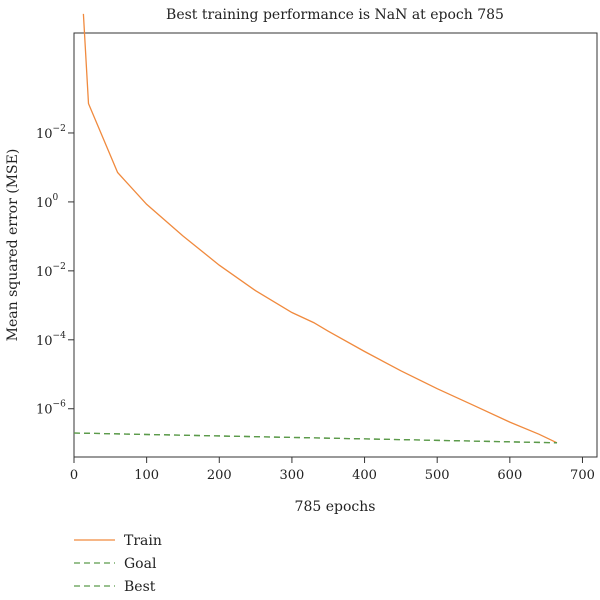 The height and width of the screenshot is (600, 600). I want to click on y-axis-ticks: 10⁻² 10⁰ 10⁻² 10⁻⁴ 10⁻⁶, so click(55, 271).